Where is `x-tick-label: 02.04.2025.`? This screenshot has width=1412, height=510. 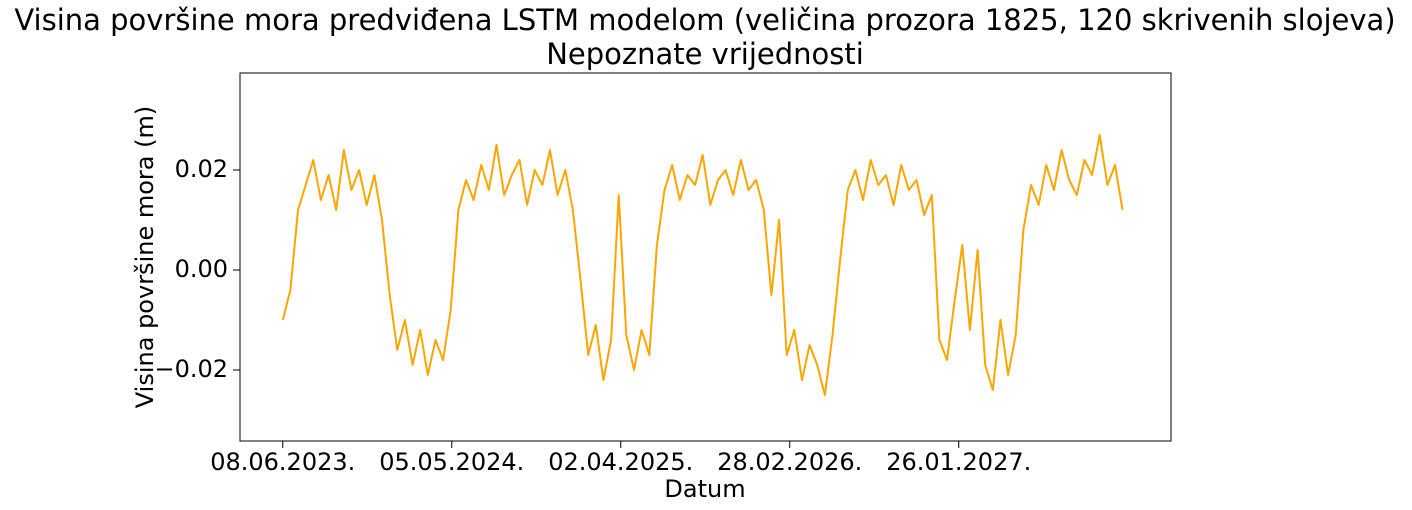
x-tick-label: 02.04.2025. is located at coordinates (620, 462).